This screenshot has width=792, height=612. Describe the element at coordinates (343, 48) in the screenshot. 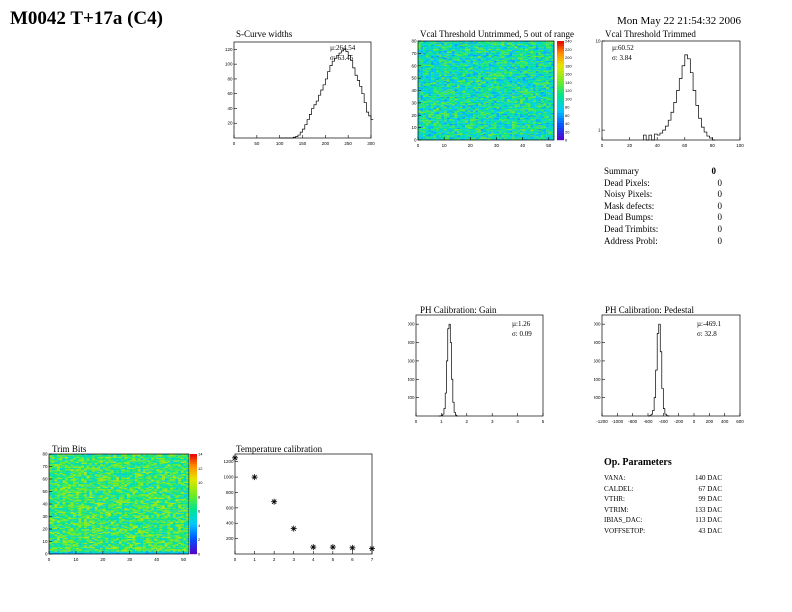

I see `scurve-mean: µ:264.54` at that location.